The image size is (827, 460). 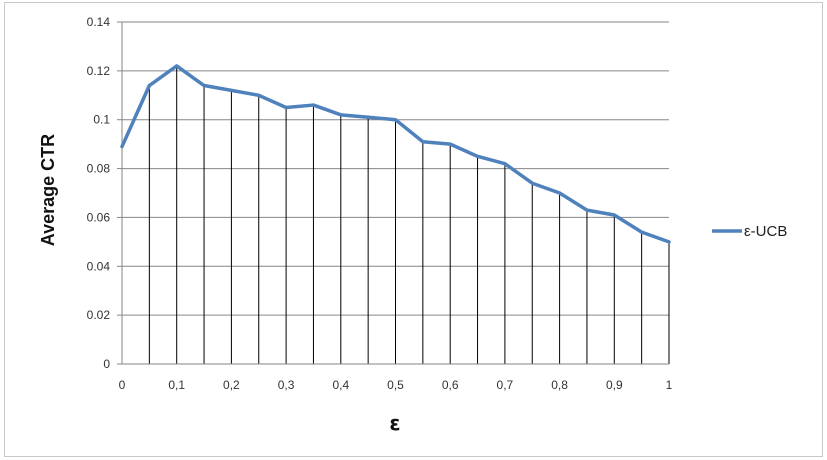 What do you see at coordinates (122, 385) in the screenshot?
I see `x-tick-label-0: 0` at bounding box center [122, 385].